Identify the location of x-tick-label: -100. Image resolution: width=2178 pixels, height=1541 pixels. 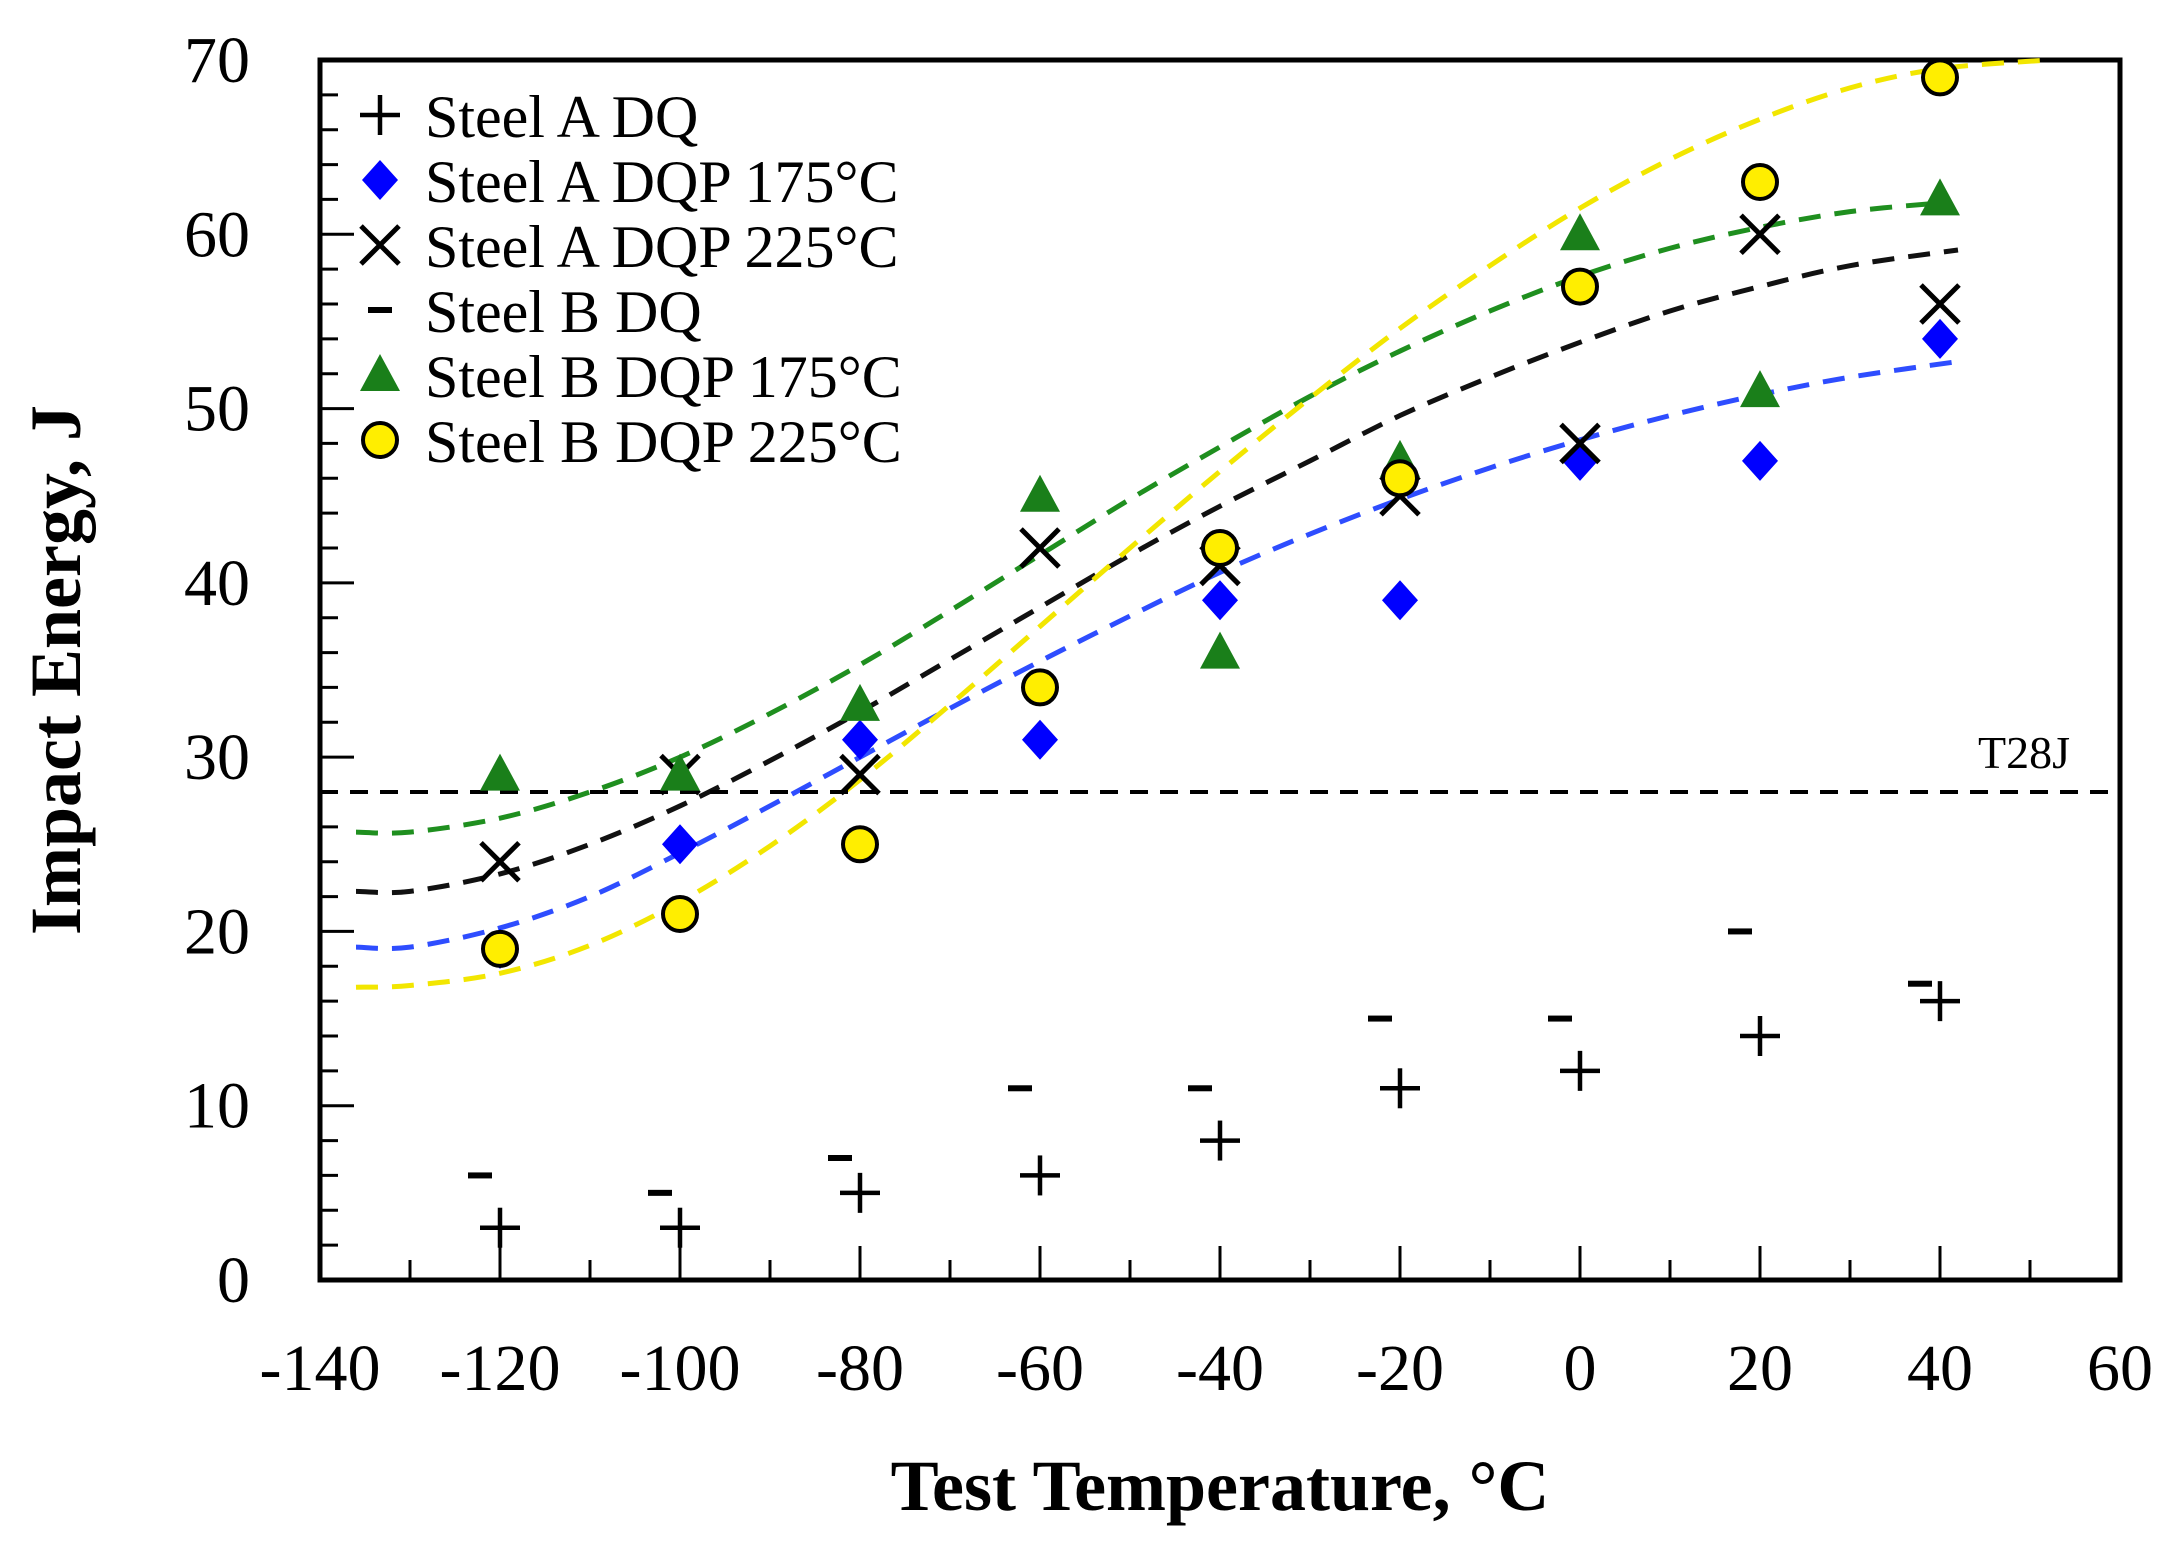
(680, 1368).